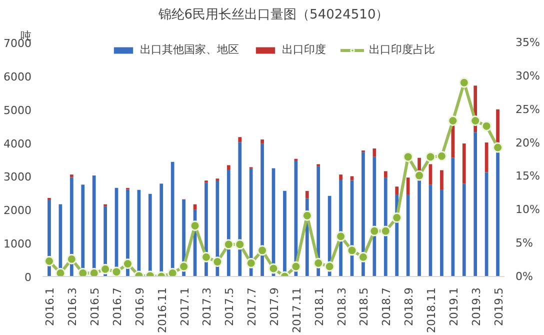 This screenshot has height=335, width=544. I want to click on y-tick-label: 5000, so click(18, 110).